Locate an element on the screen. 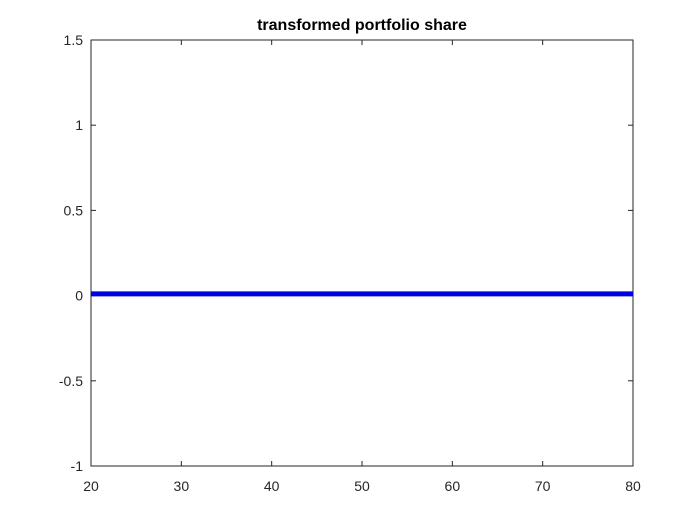 The height and width of the screenshot is (525, 700). y-tick-label: -0.5 is located at coordinates (71, 381).